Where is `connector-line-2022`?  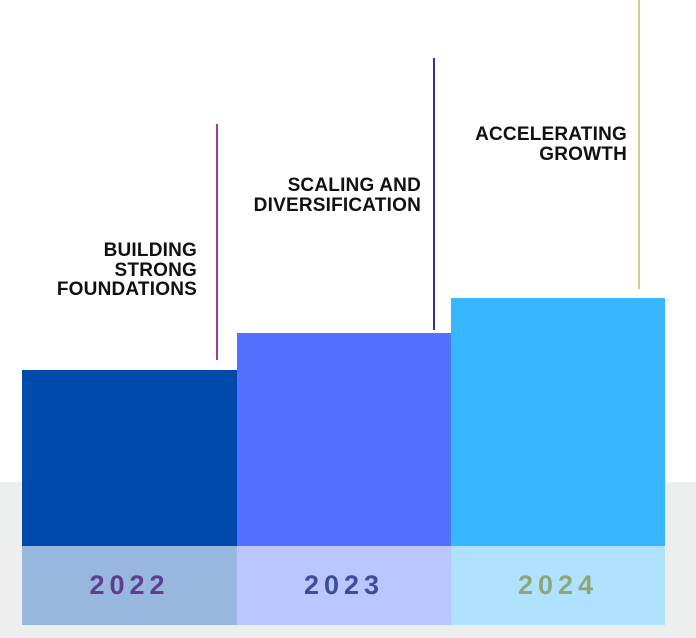
connector-line-2022 is located at coordinates (217, 242).